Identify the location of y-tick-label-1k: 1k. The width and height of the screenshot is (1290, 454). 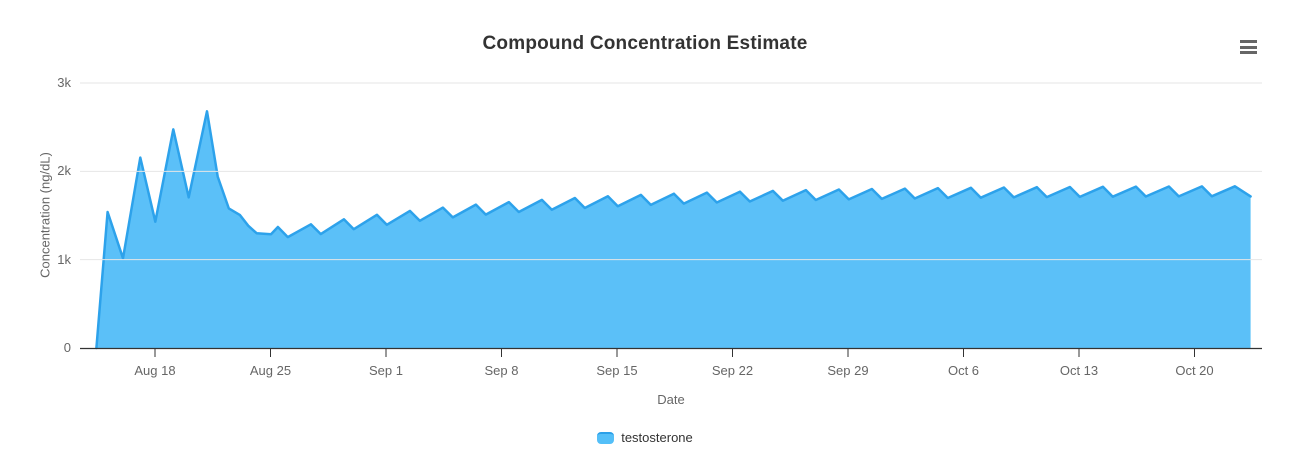
(64, 259).